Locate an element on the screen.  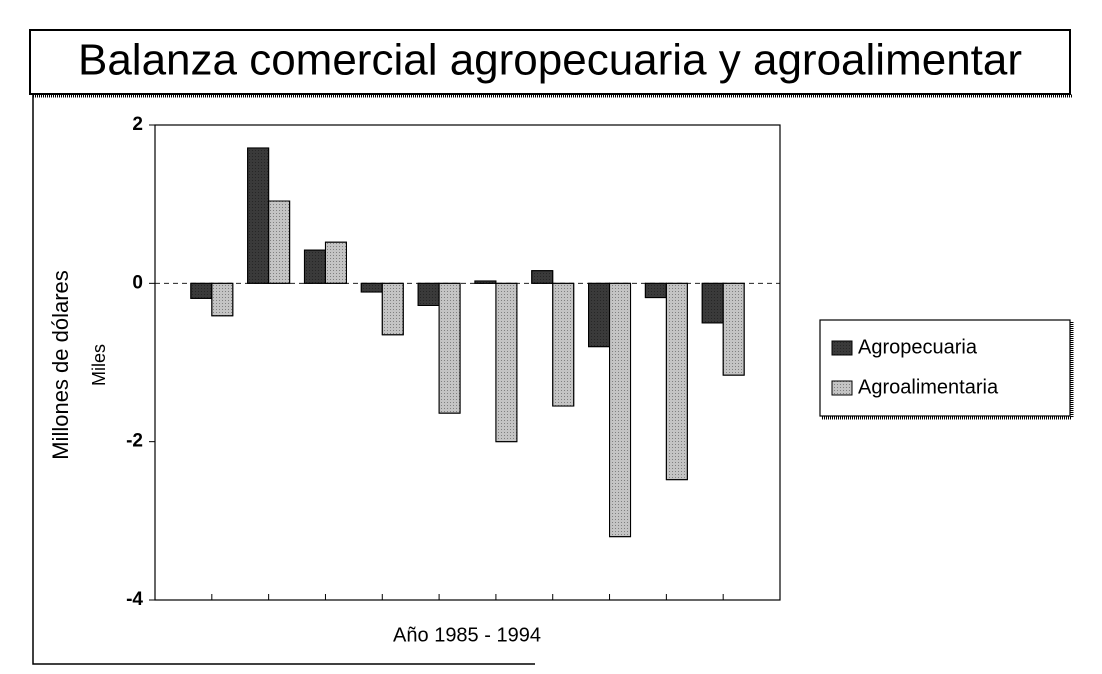
y-tick-label: 0 is located at coordinates (137, 282).